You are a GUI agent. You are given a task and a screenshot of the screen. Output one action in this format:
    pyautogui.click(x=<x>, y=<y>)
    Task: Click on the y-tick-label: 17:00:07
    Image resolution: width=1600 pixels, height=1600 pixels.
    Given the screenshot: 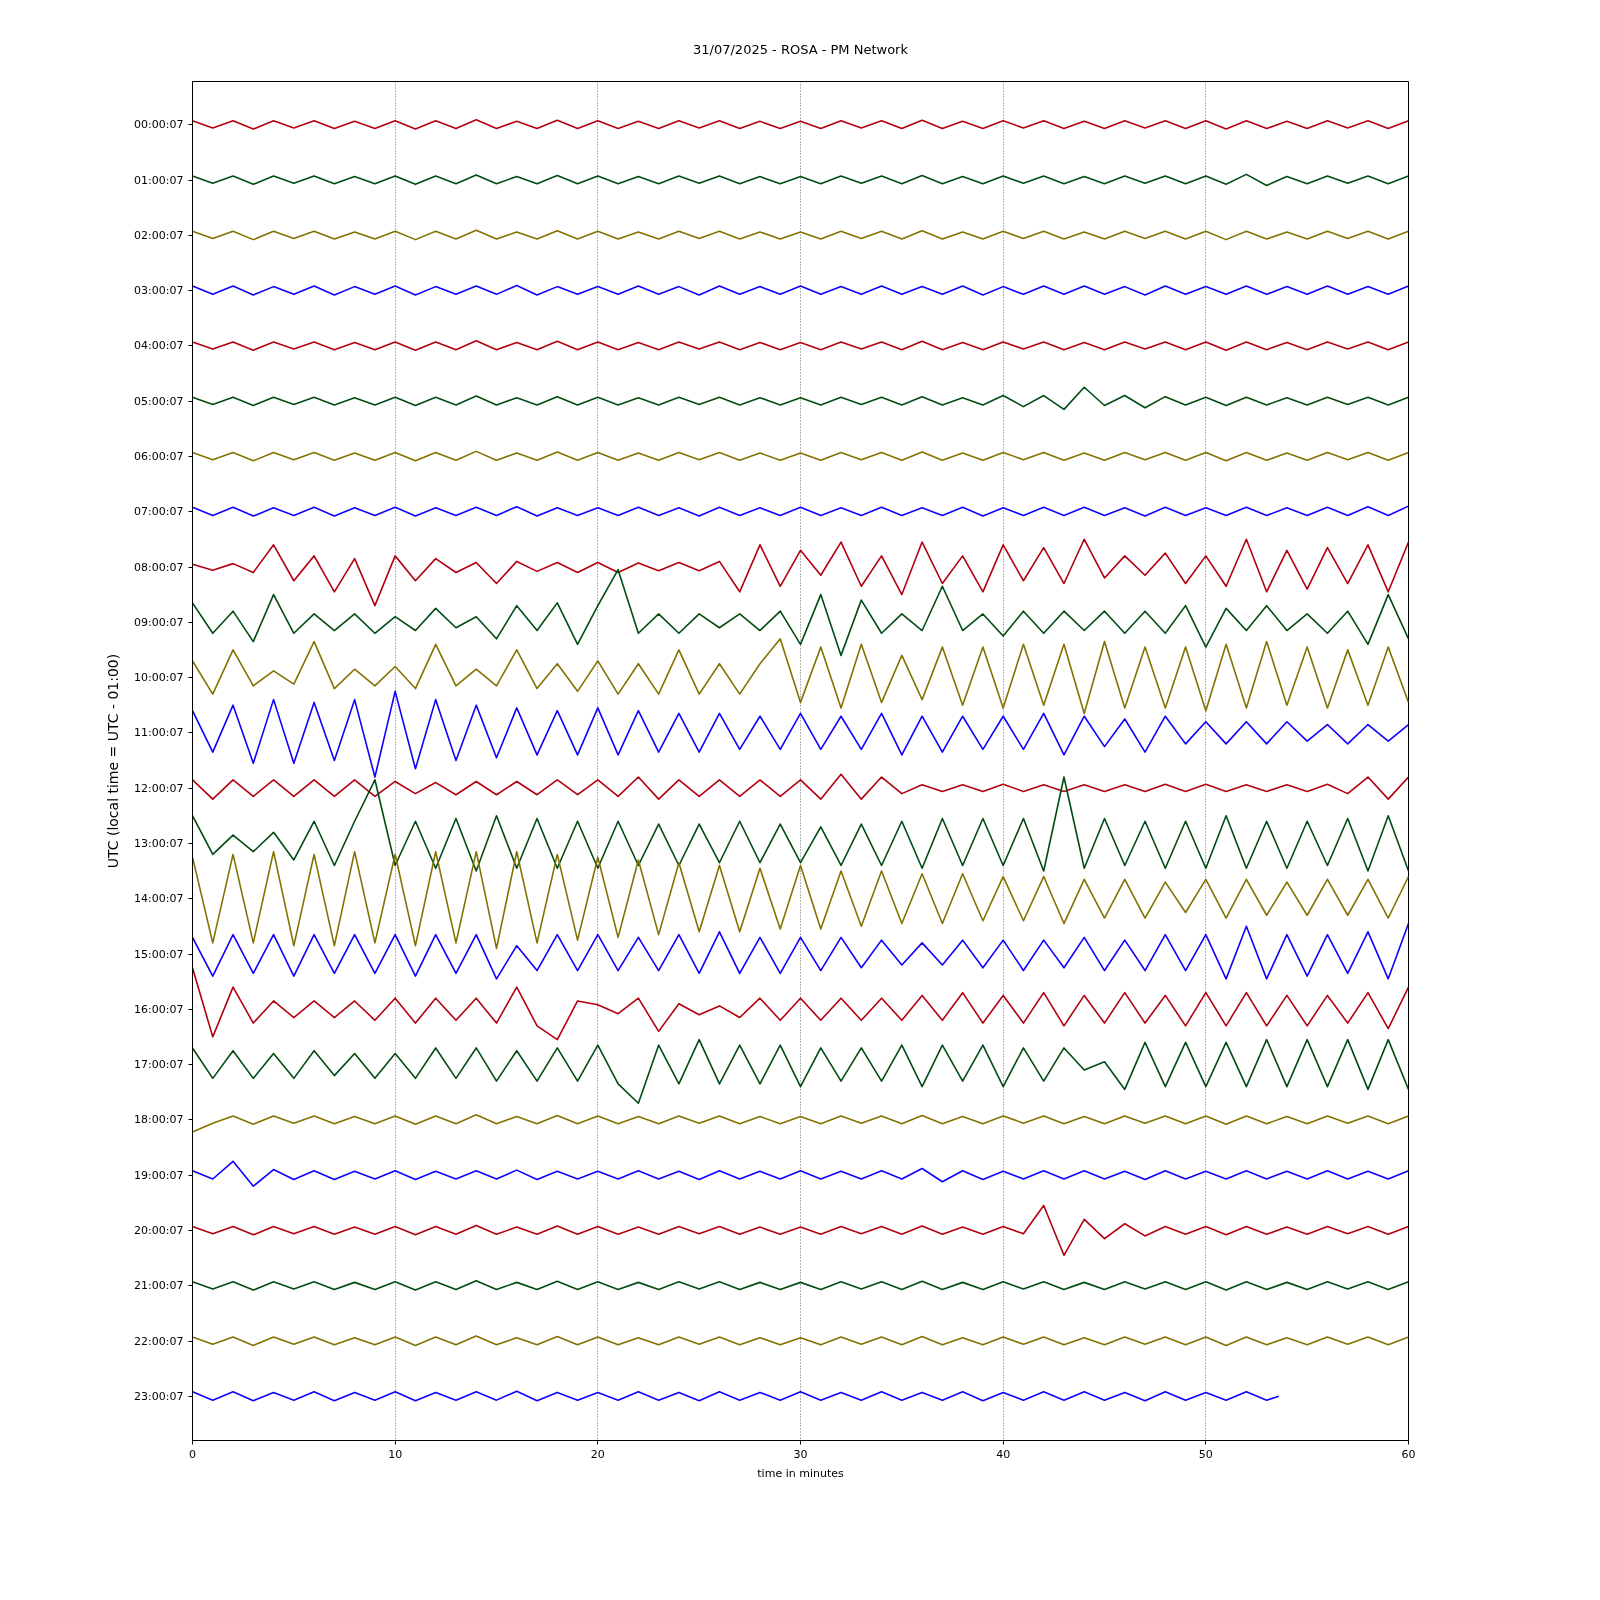 What is the action you would take?
    pyautogui.click(x=159, y=1065)
    